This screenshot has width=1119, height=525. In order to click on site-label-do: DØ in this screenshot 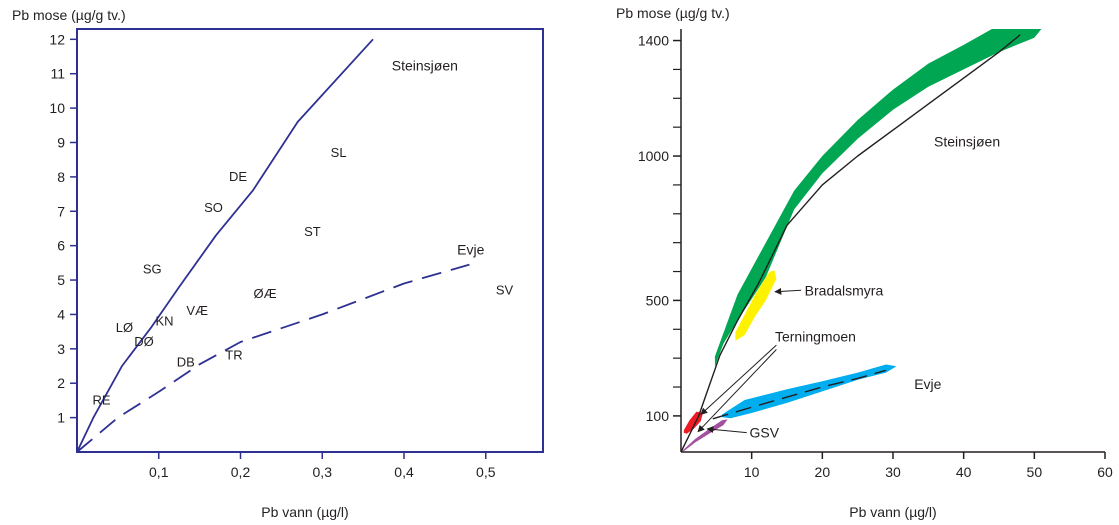, I will do `click(144, 341)`.